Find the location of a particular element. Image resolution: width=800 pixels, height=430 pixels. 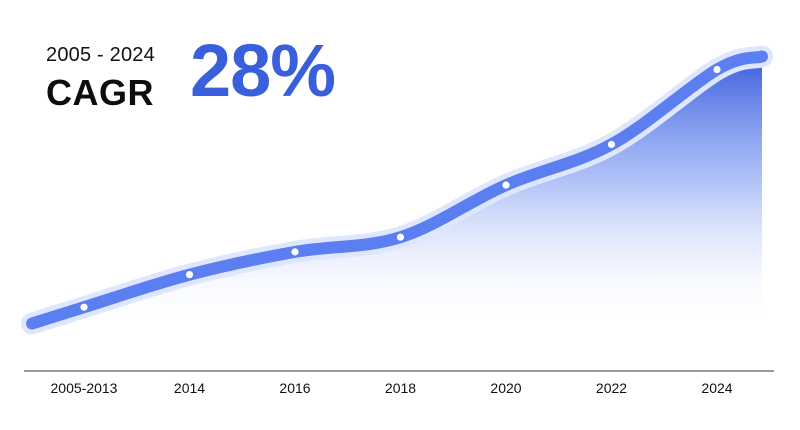

x-tick-label: 2024 is located at coordinates (717, 388).